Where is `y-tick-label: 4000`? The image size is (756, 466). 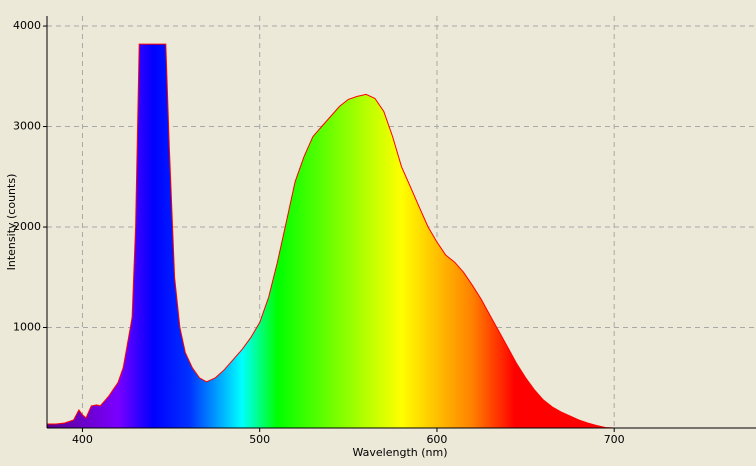 y-tick-label: 4000 is located at coordinates (27, 25).